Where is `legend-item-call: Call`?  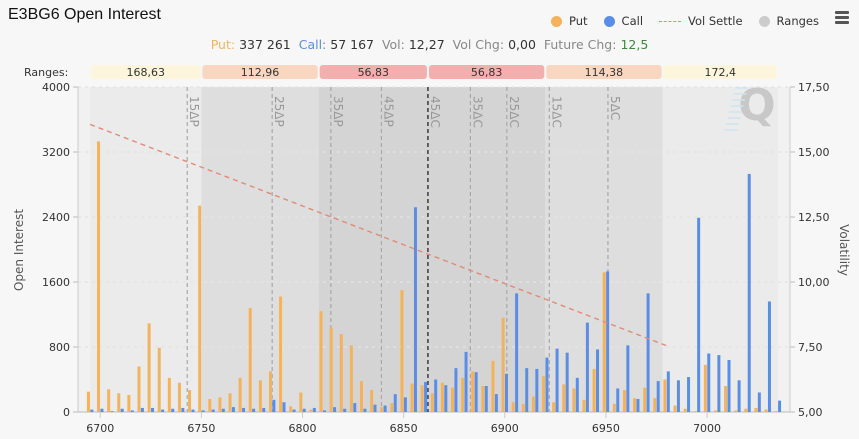
legend-item-call: Call is located at coordinates (623, 21).